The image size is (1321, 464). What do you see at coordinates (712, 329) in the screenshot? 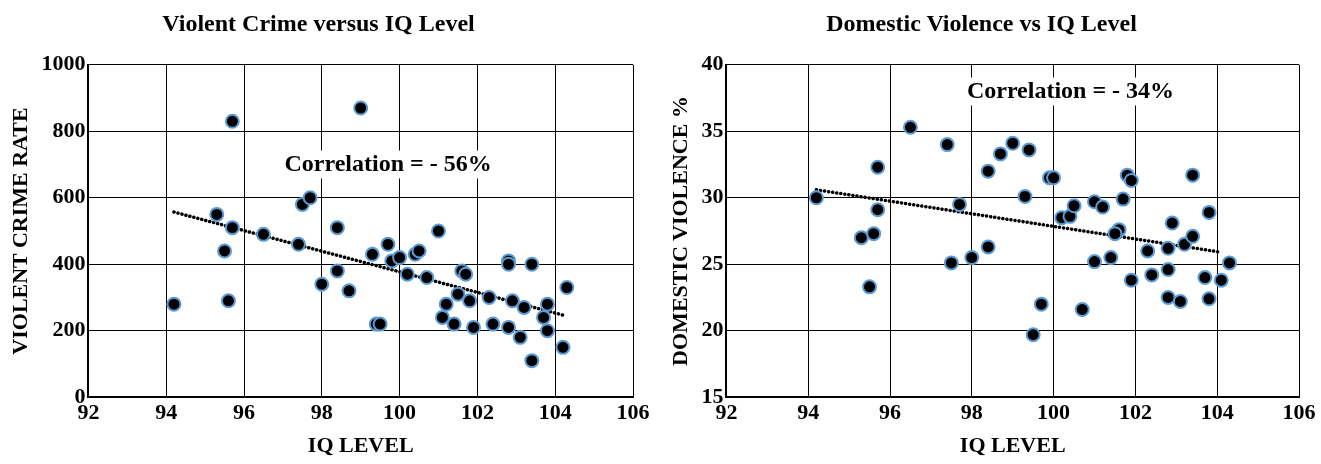
I see `y-tick-label: 20` at bounding box center [712, 329].